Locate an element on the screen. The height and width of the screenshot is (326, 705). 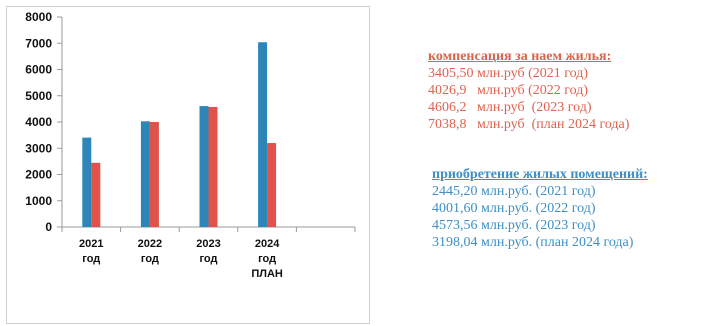
x-category-label: 2024 is located at coordinates (267, 244).